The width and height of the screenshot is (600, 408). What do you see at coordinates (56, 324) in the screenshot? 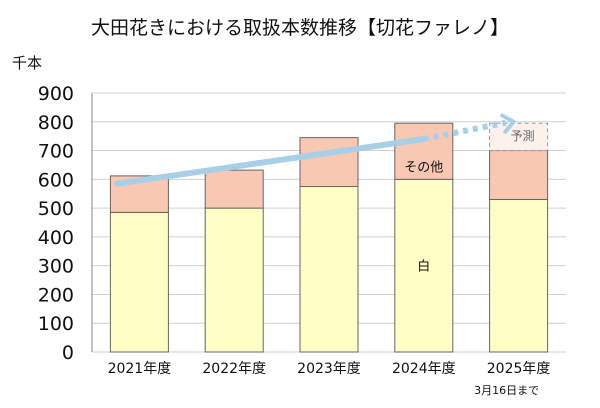
I see `y-tick-label: 100` at bounding box center [56, 324].